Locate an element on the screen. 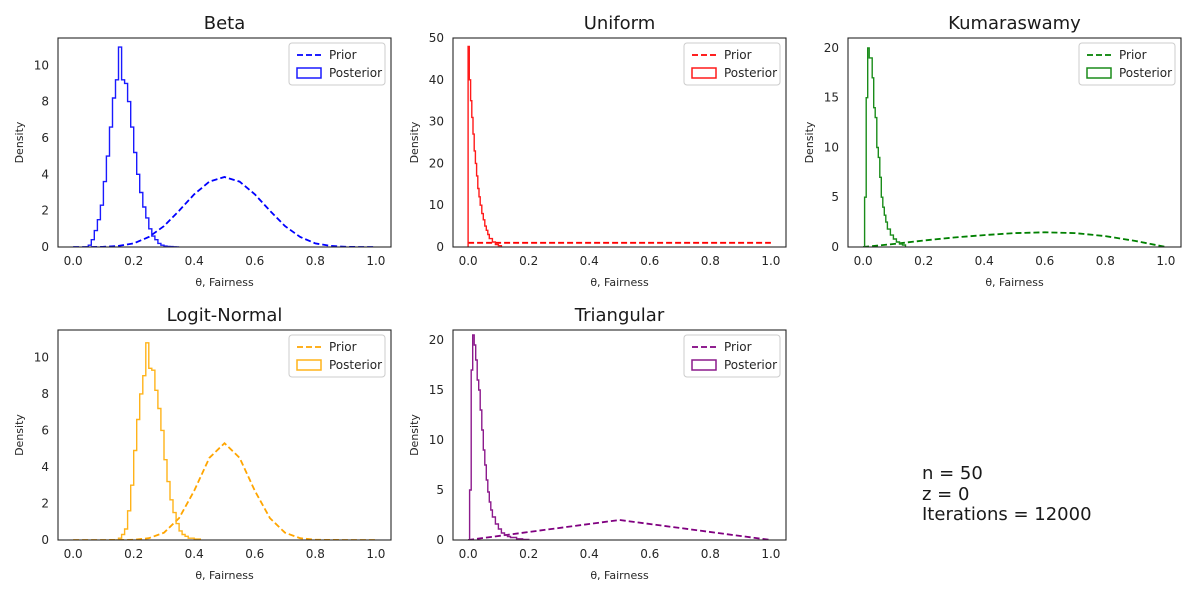 This screenshot has width=1200, height=600. y-tick-label: 8 is located at coordinates (45, 102).